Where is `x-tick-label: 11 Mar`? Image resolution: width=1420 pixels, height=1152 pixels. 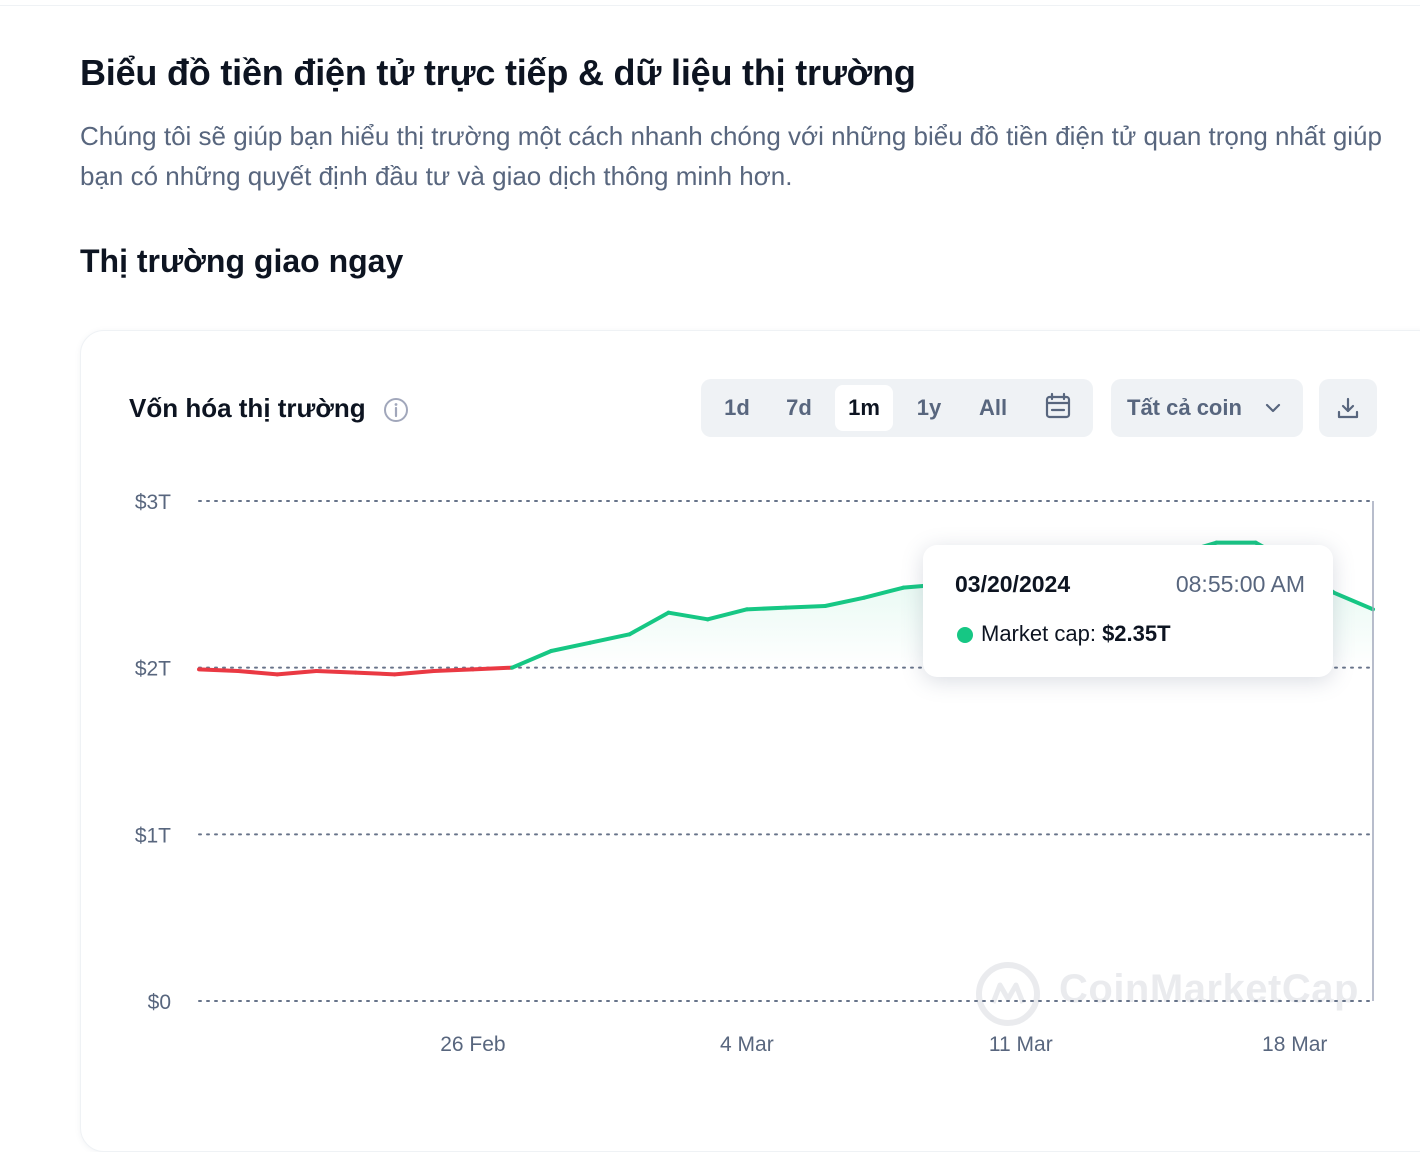 x-tick-label: 11 Mar is located at coordinates (1021, 1044).